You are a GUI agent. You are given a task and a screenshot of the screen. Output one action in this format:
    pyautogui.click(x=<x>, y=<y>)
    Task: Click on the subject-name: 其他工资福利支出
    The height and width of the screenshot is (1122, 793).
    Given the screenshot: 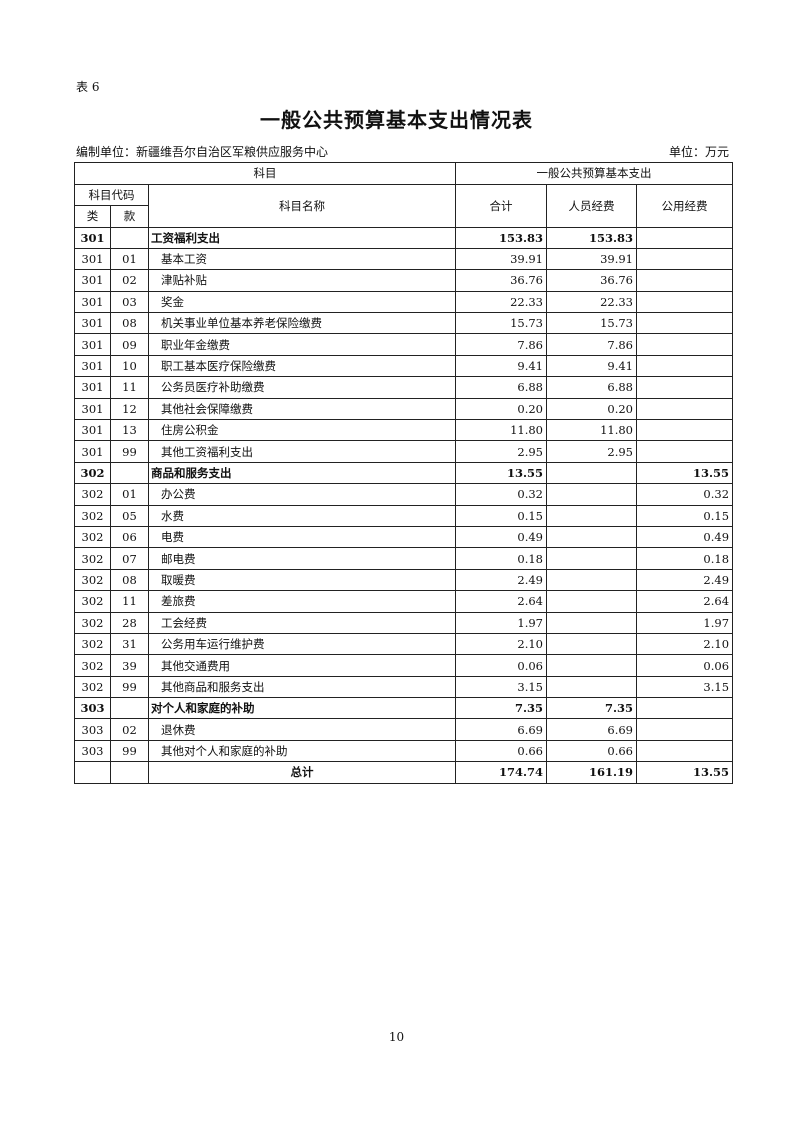 What is the action you would take?
    pyautogui.click(x=302, y=451)
    